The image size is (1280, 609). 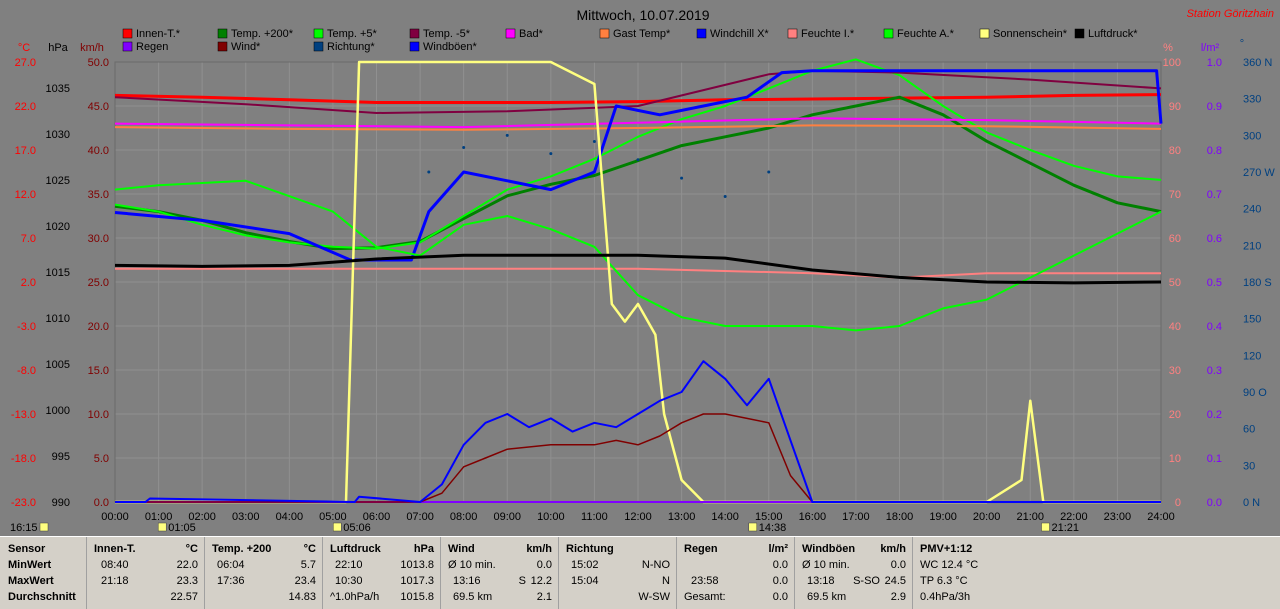 What do you see at coordinates (599, 165) in the screenshot?
I see `series-richtung` at bounding box center [599, 165].